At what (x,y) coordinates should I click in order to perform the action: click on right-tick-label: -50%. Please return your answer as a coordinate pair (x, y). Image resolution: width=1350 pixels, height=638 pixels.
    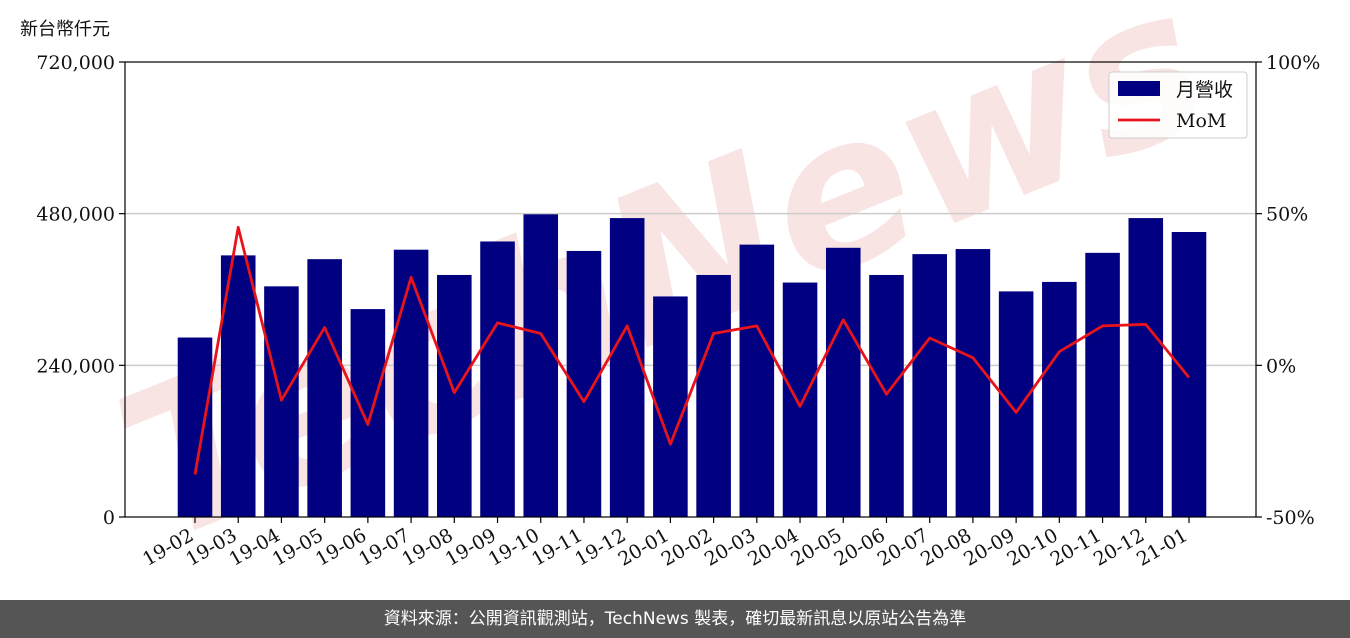
    Looking at the image, I should click on (1290, 518).